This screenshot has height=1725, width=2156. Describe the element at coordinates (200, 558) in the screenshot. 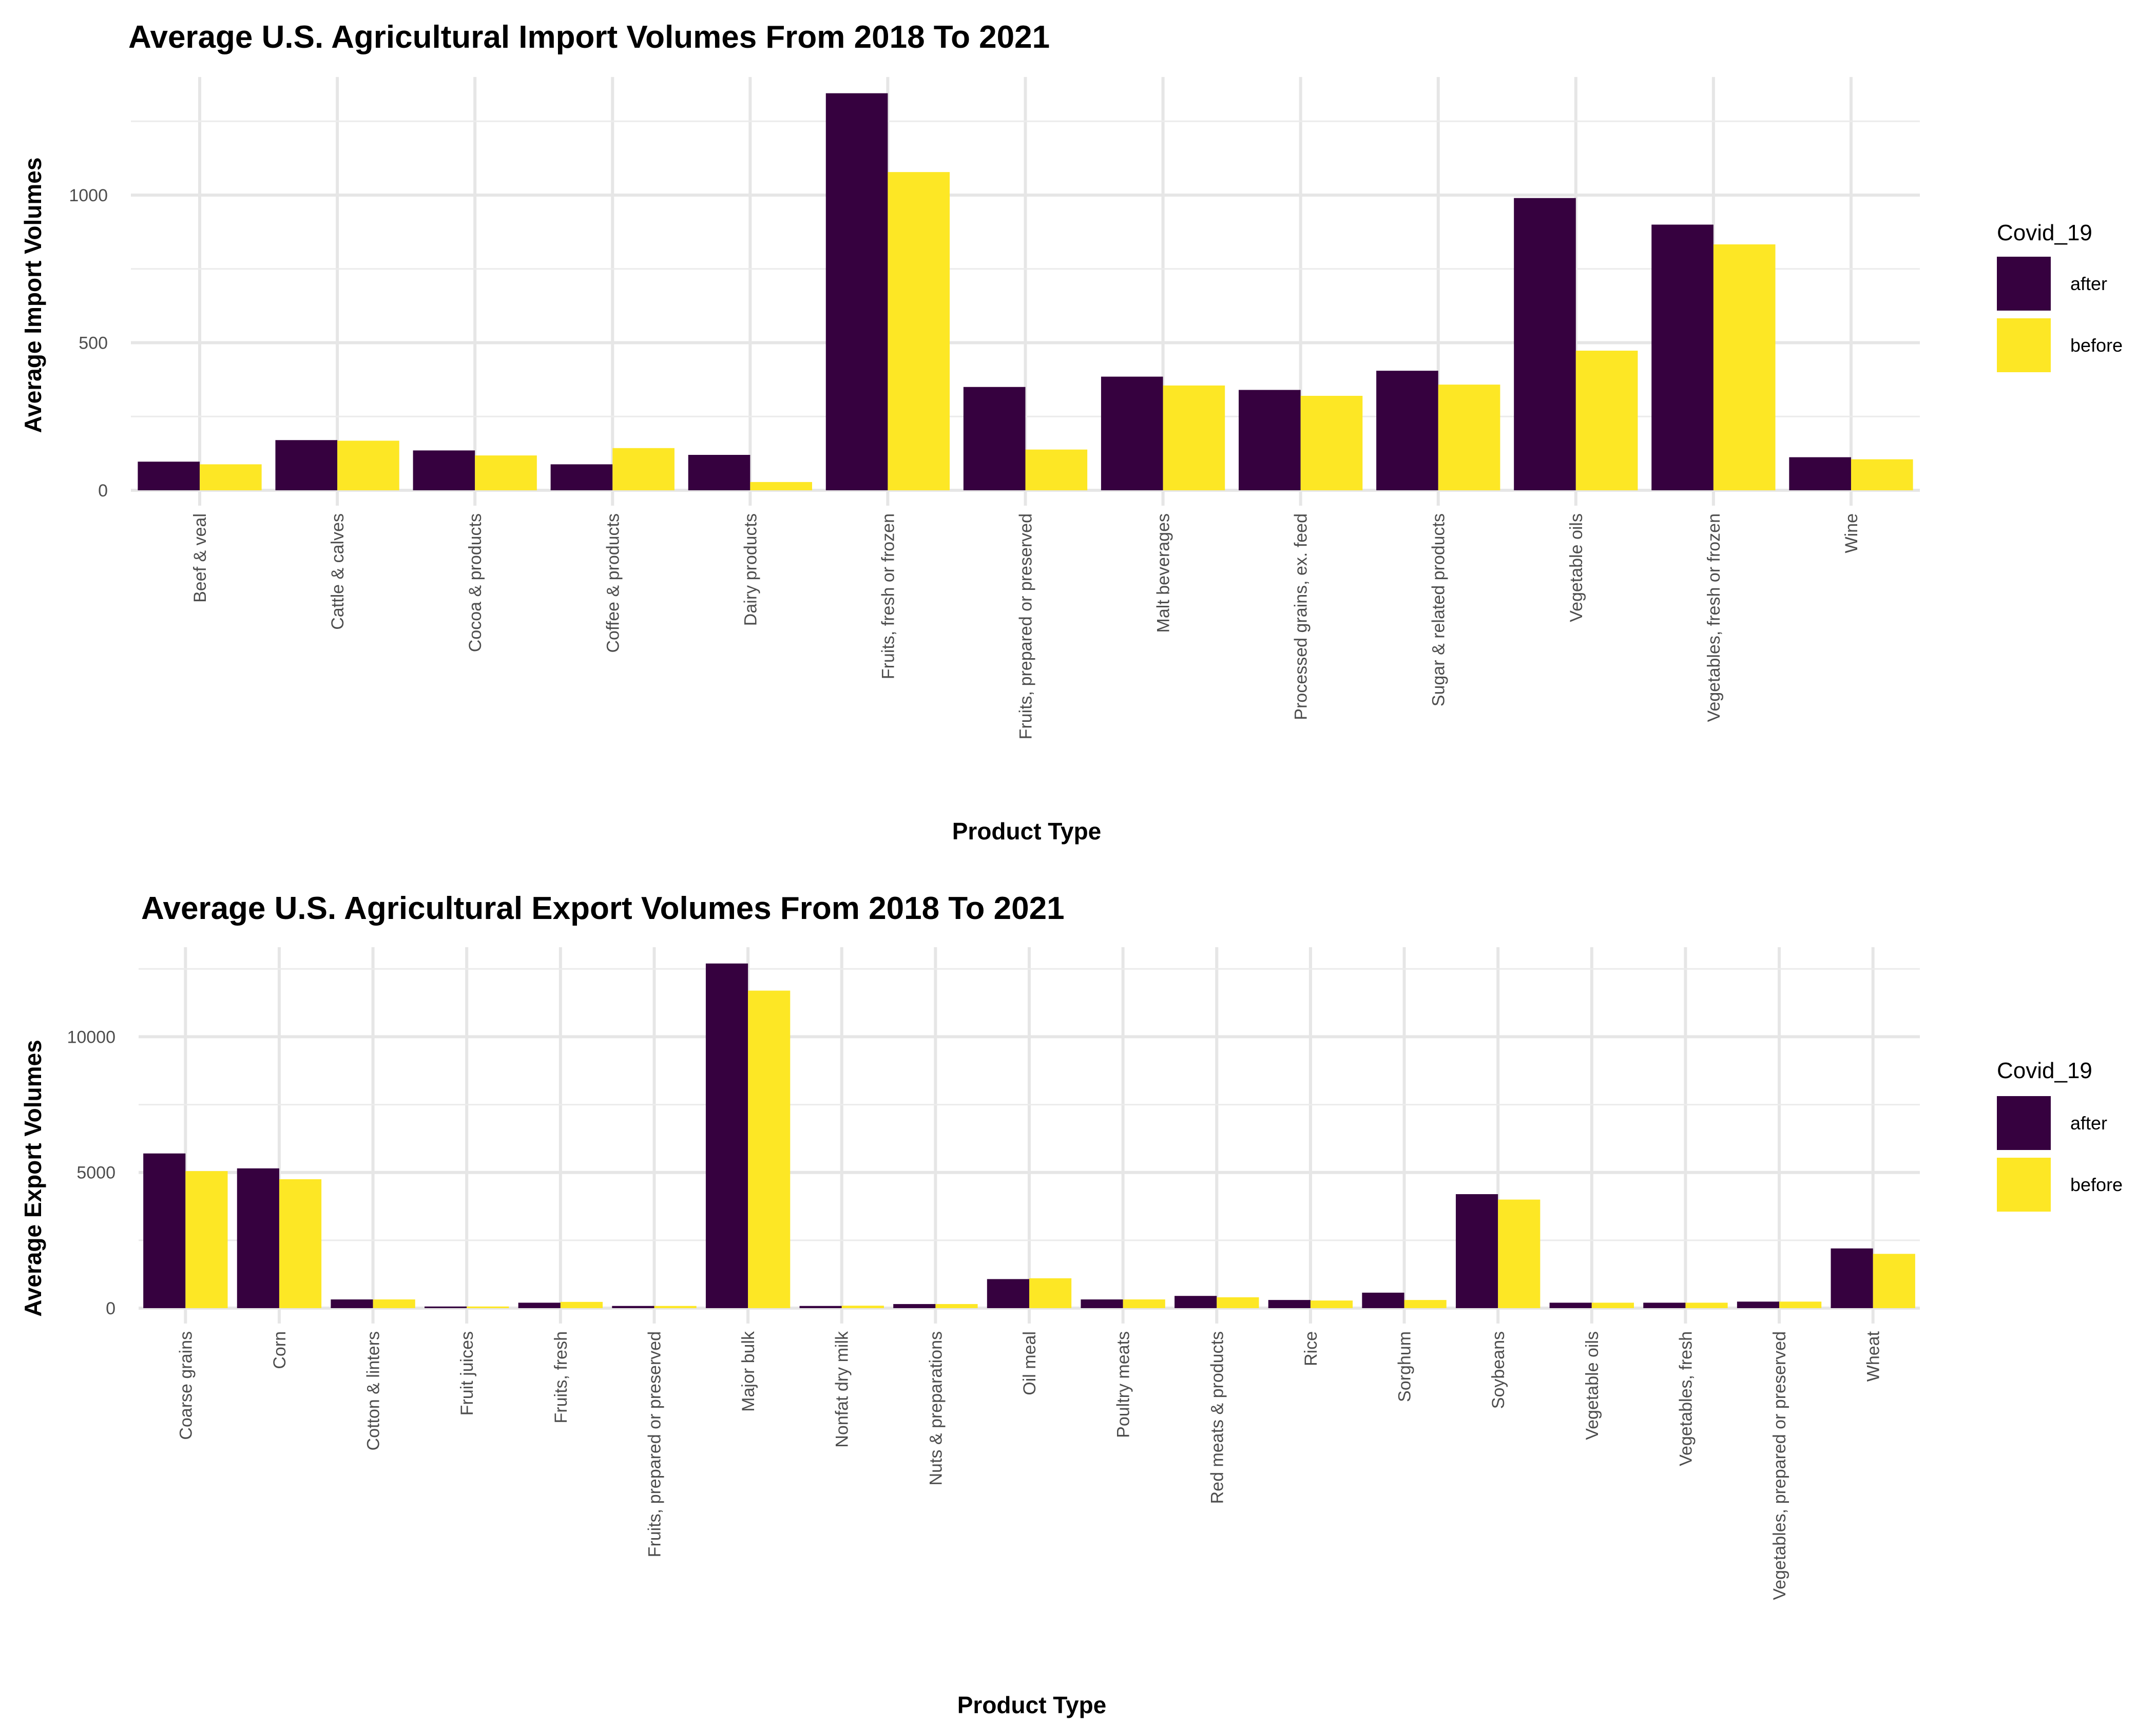

I see `x-tick-label: Beef & veal` at that location.